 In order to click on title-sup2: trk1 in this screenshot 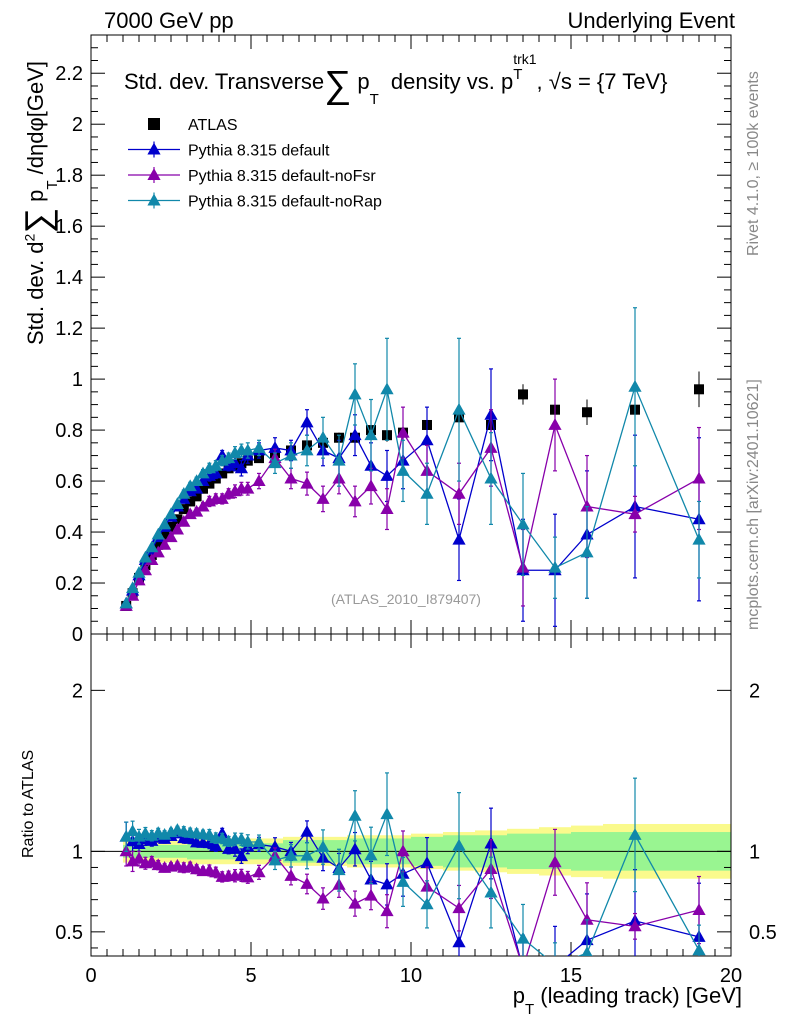, I will do `click(525, 59)`.